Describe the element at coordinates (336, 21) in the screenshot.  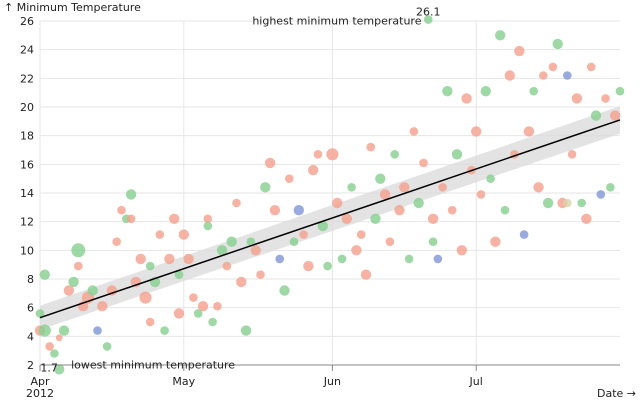
I see `highest-annotation-label: highest minimum temperature` at that location.